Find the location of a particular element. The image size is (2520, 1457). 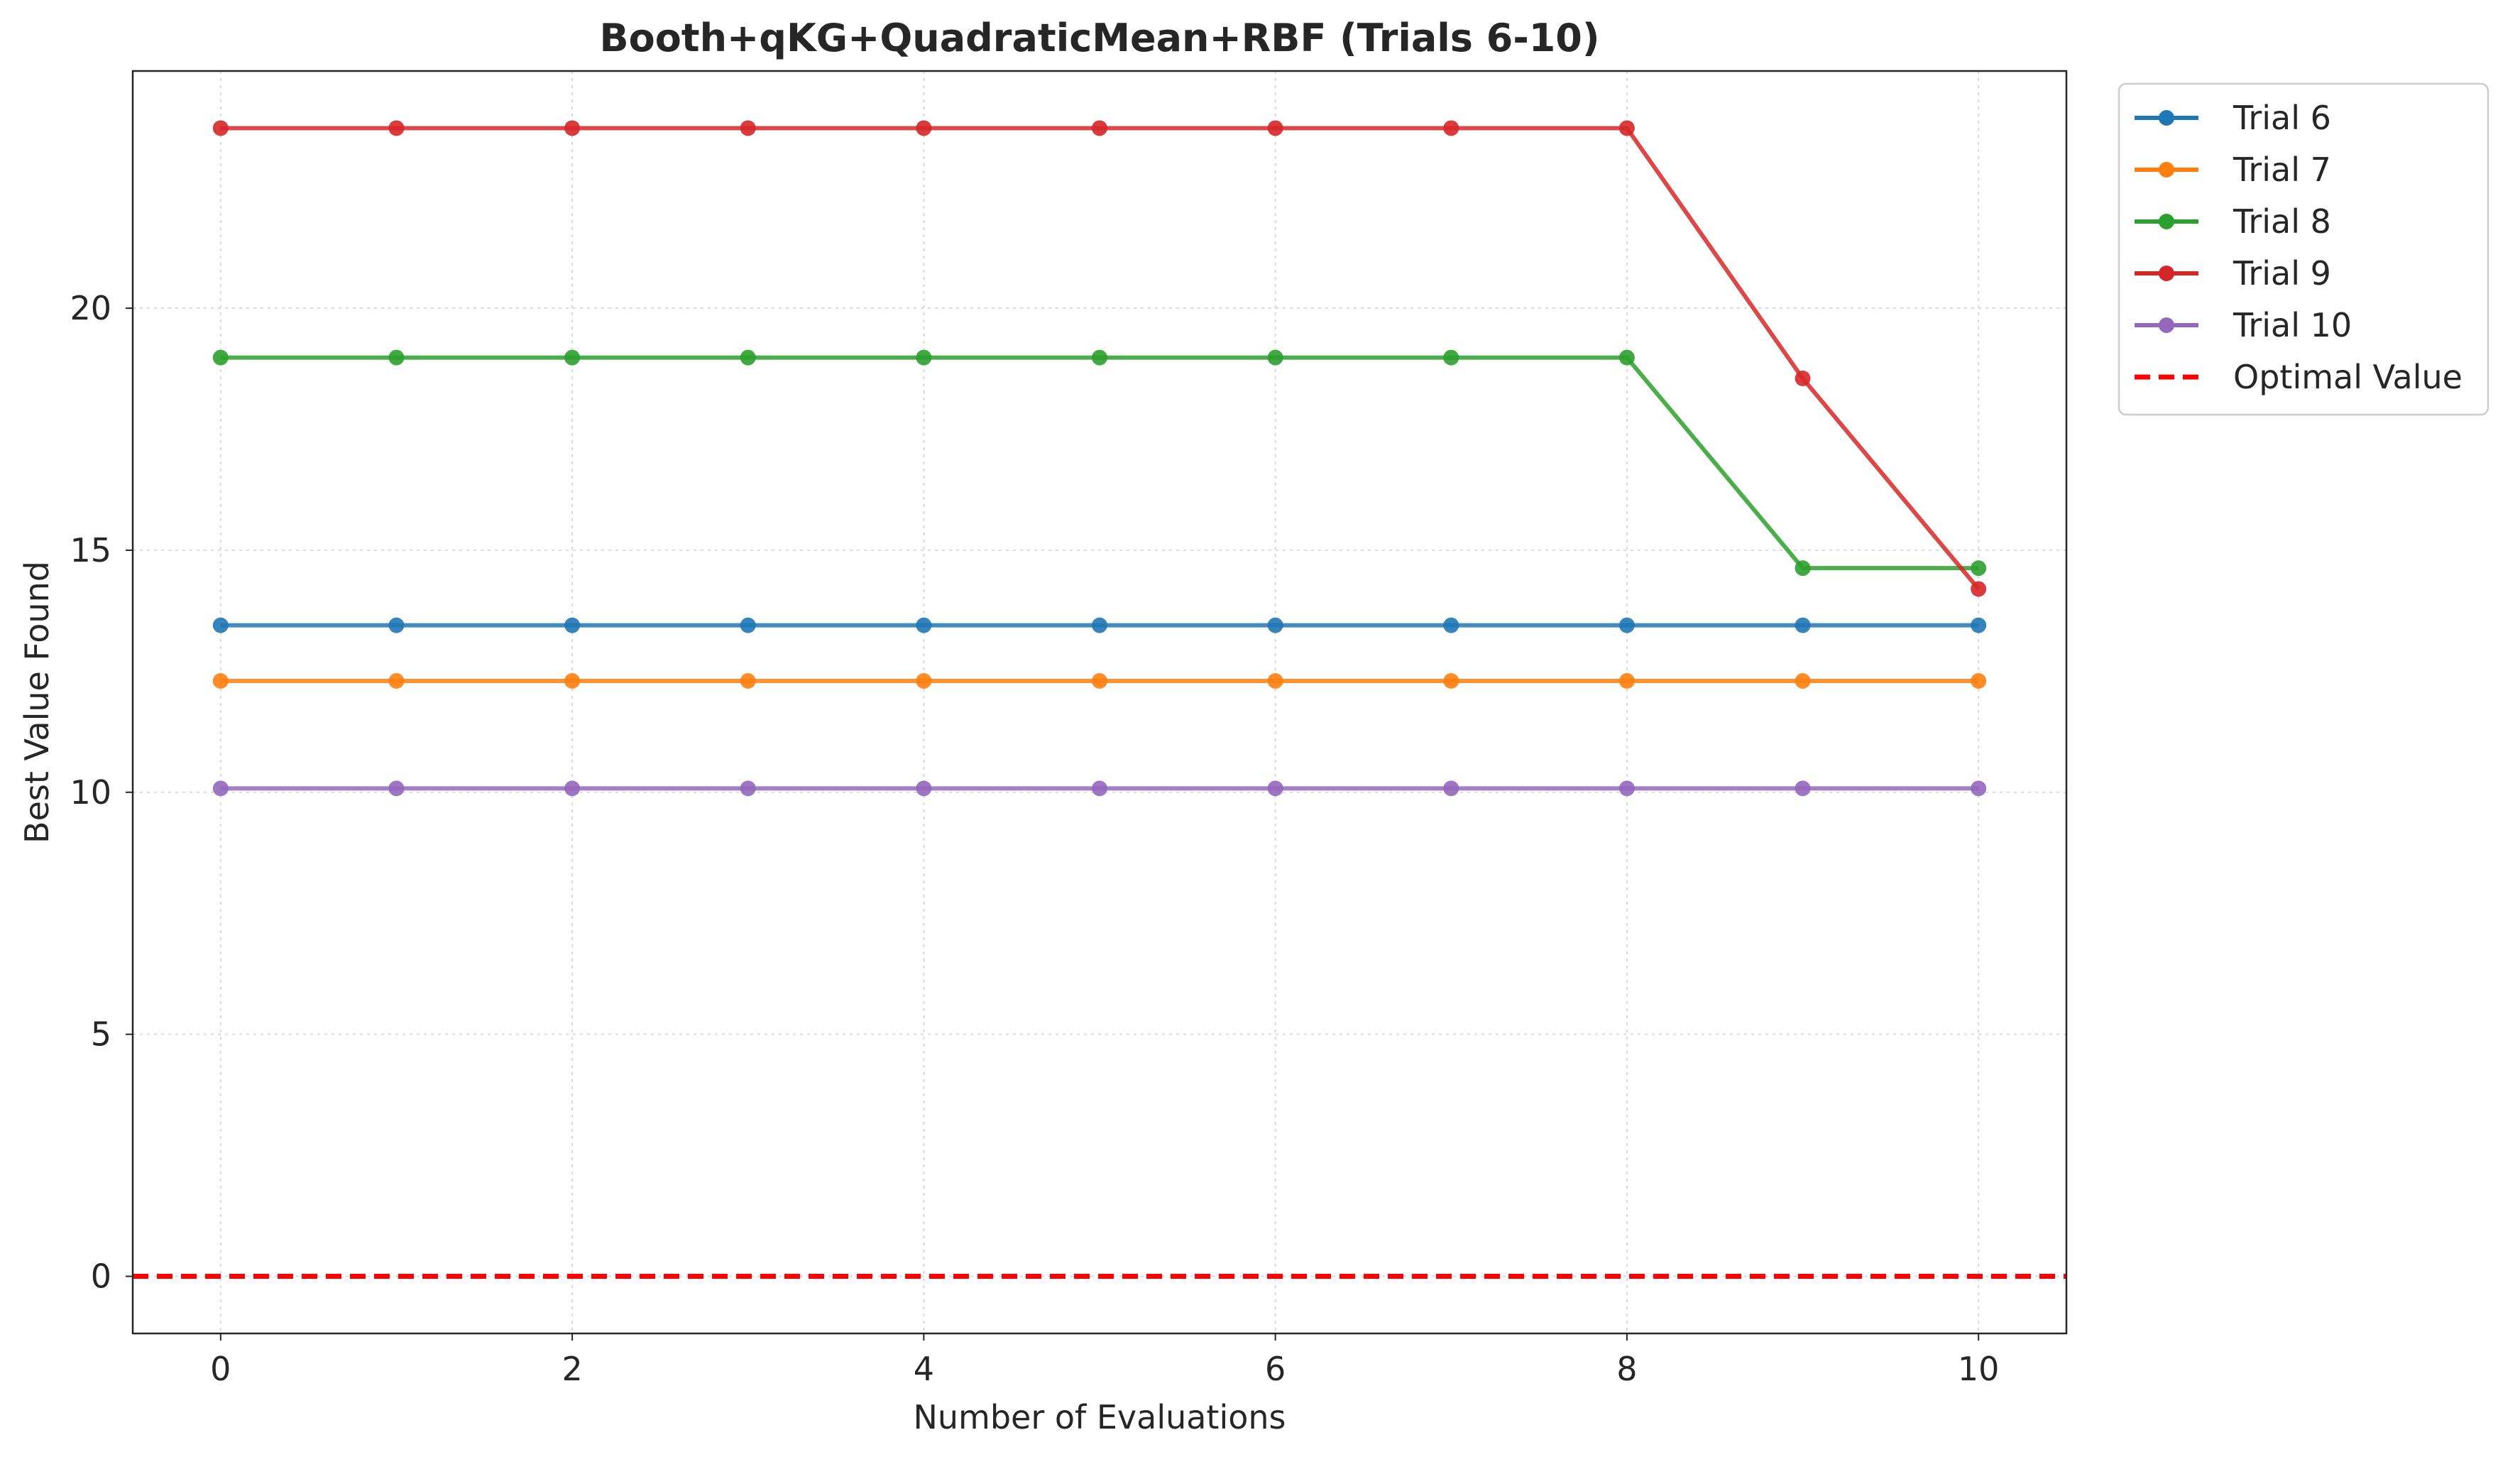

legend-label: Trial 7 is located at coordinates (2282, 170).